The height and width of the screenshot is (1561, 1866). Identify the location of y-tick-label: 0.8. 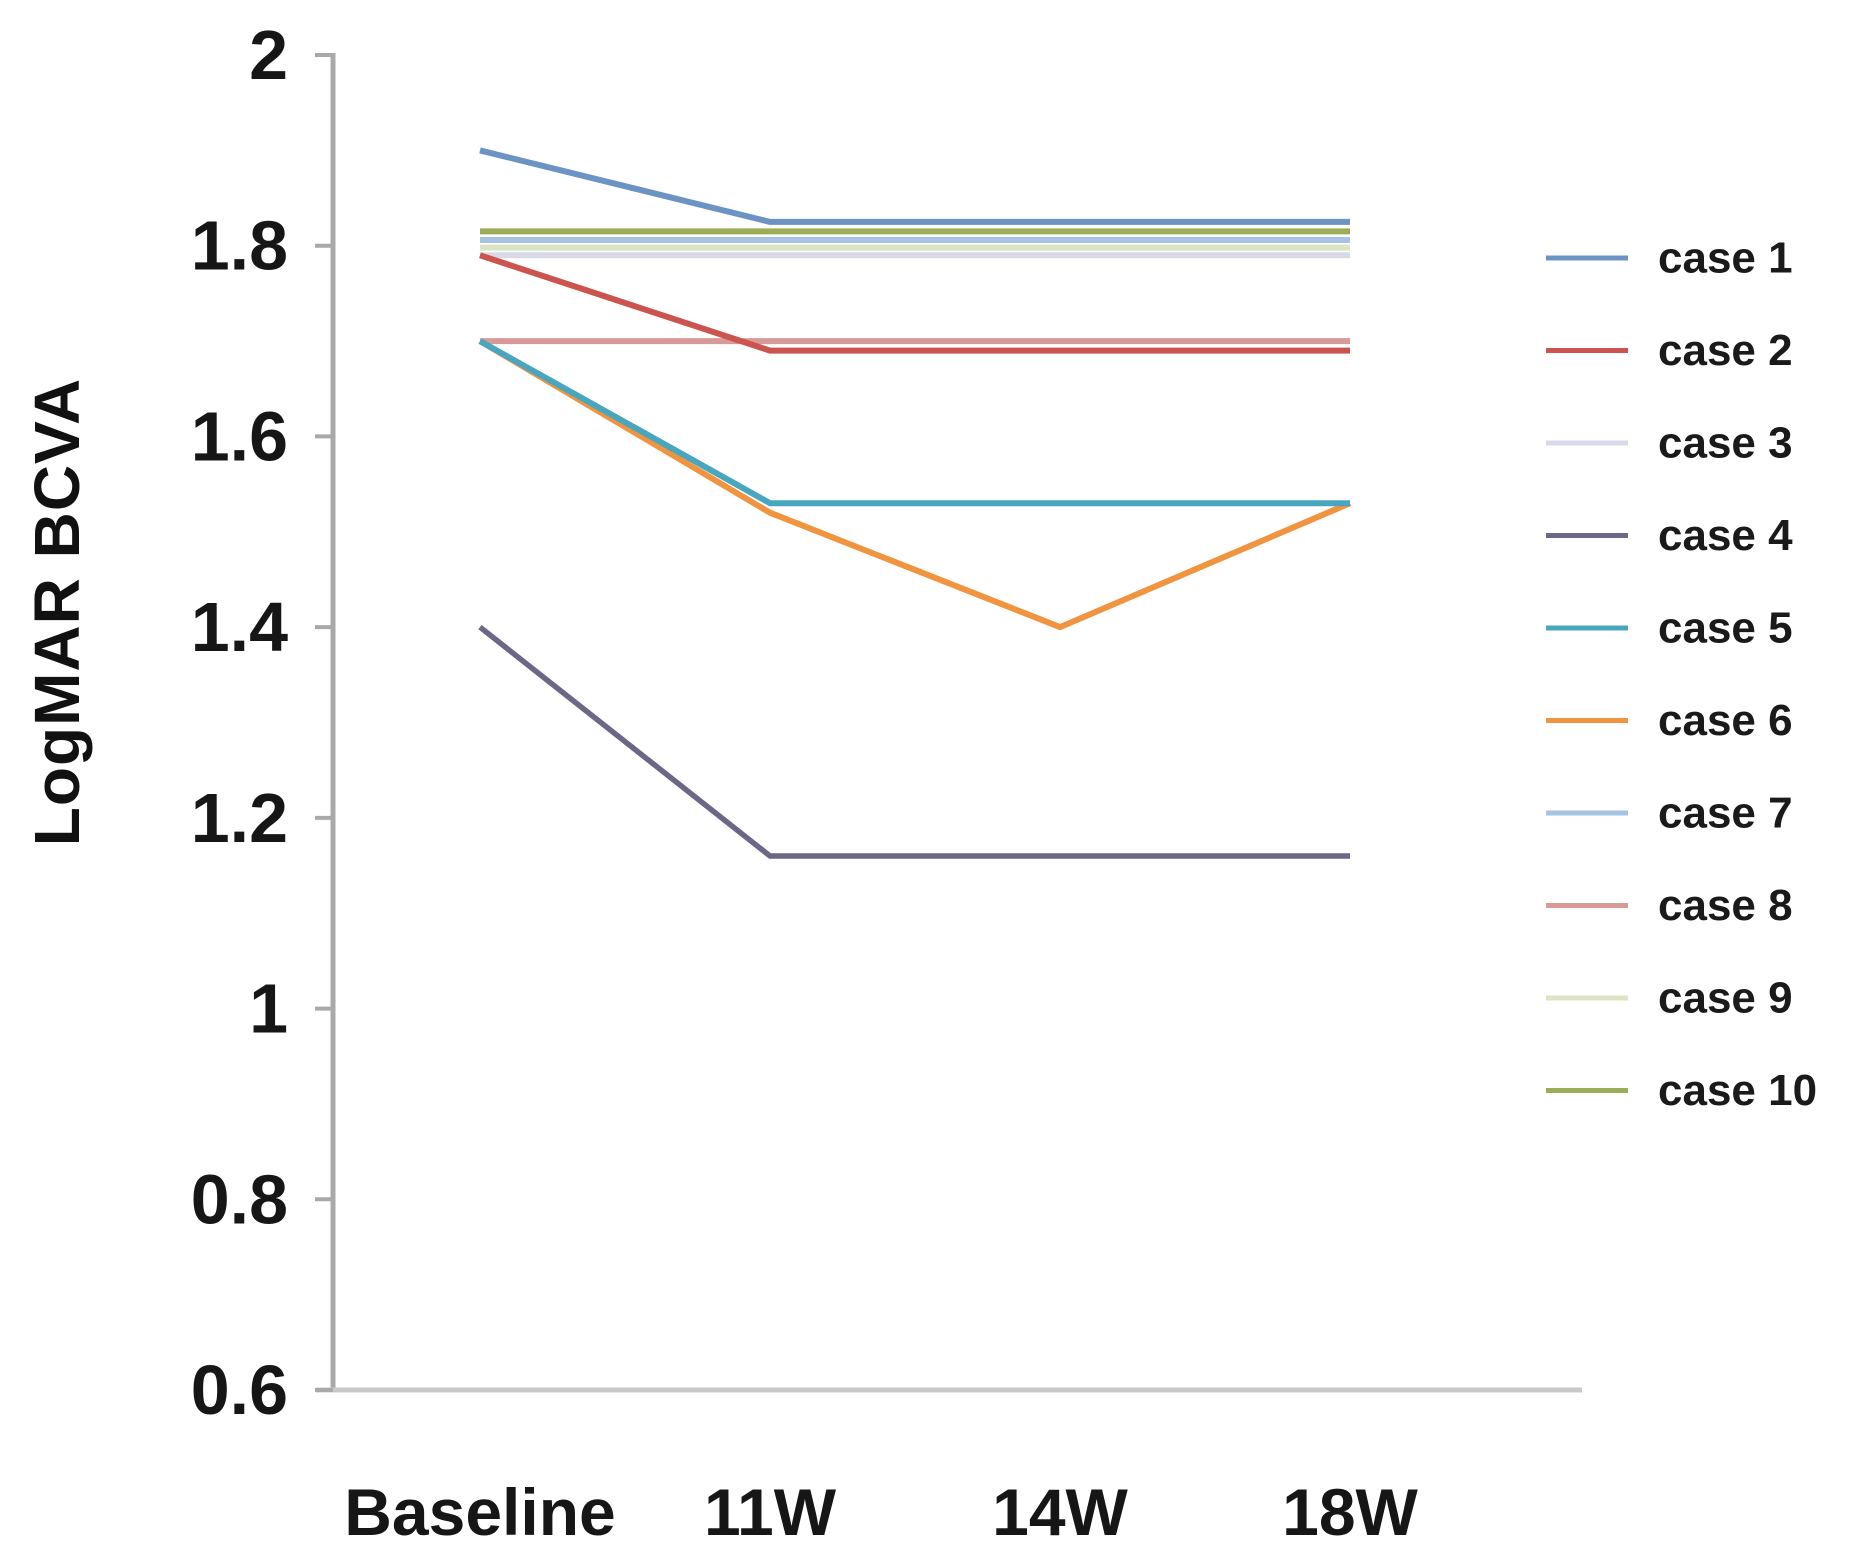
(239, 1199).